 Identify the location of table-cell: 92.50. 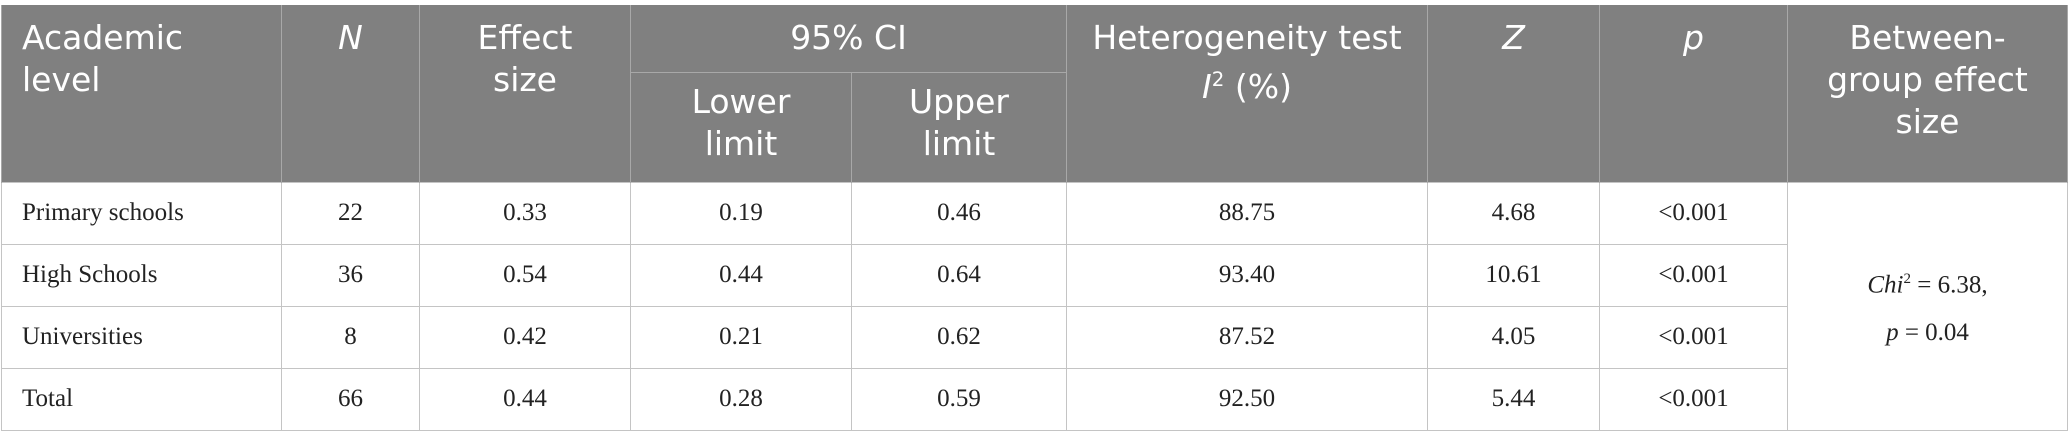
(1247, 399).